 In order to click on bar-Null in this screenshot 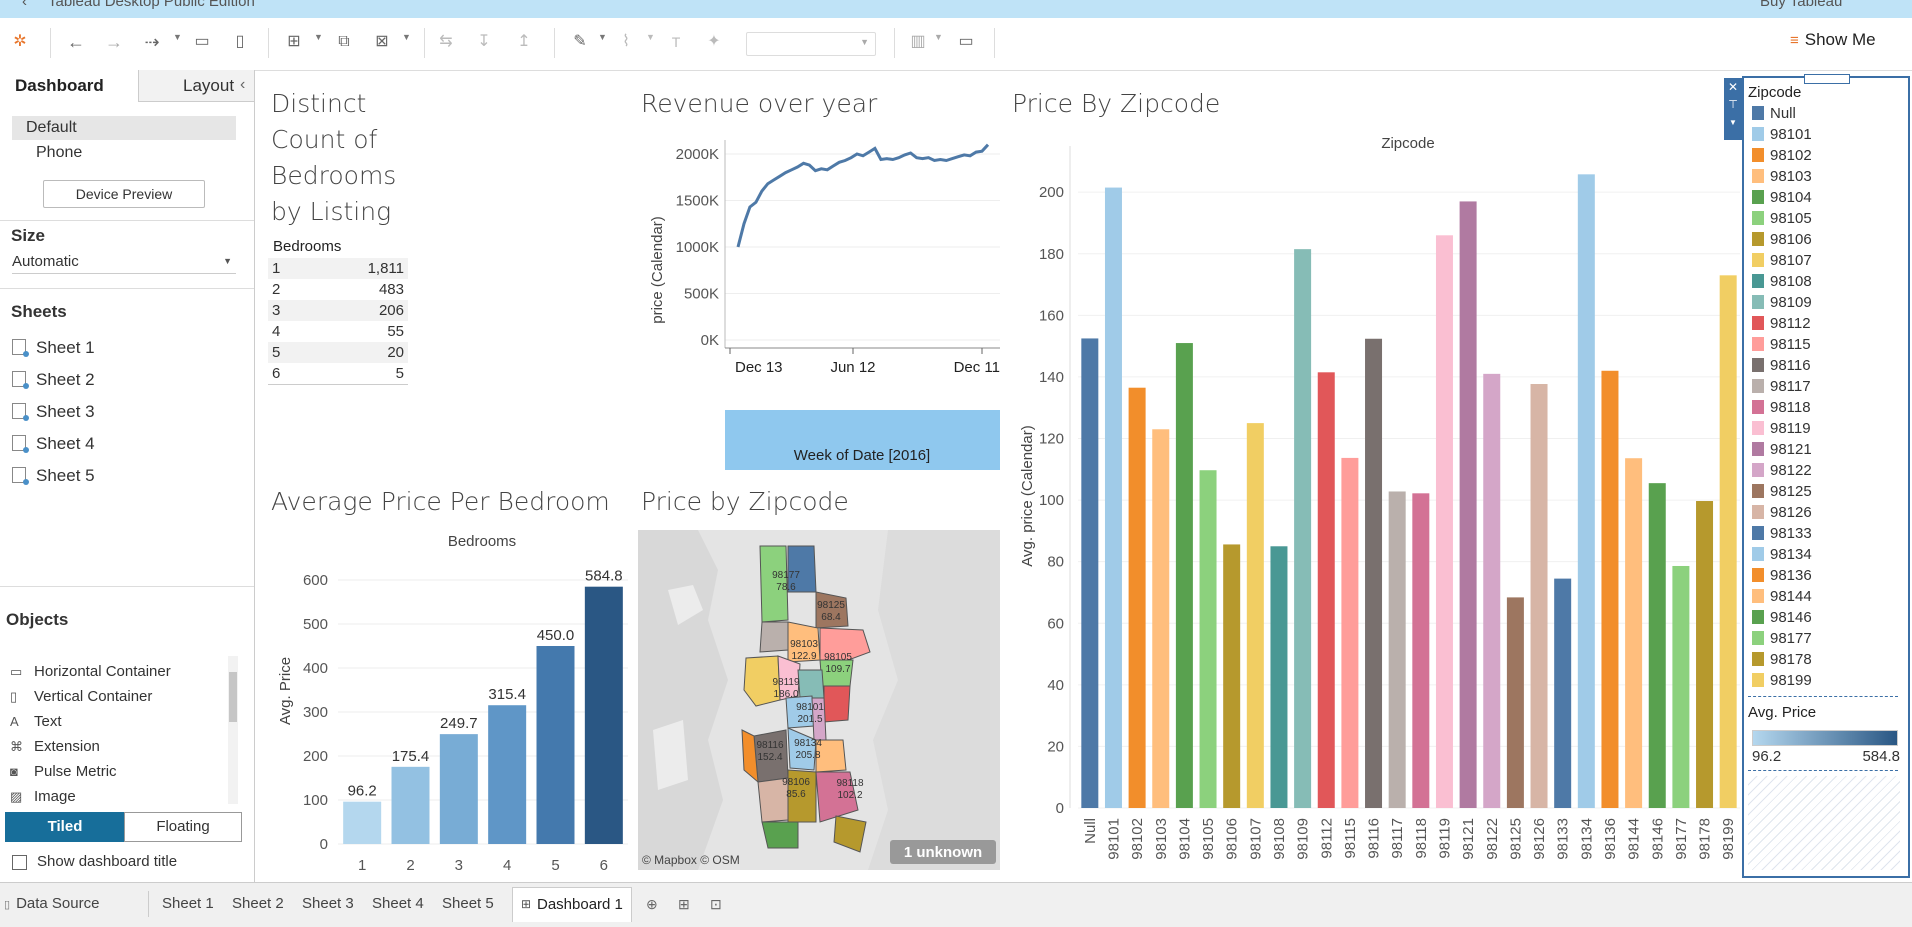, I will do `click(1090, 573)`.